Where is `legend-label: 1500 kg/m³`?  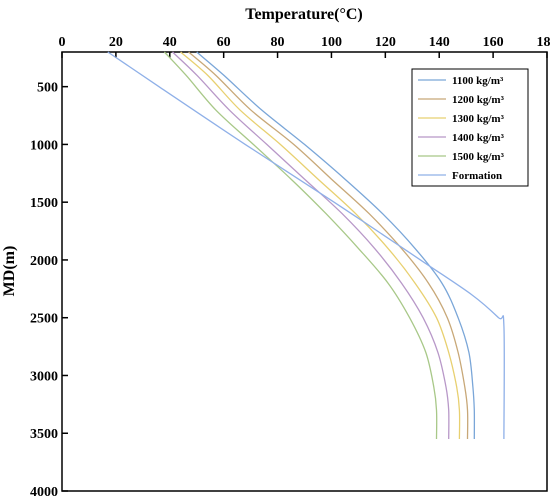
legend-label: 1500 kg/m³ is located at coordinates (478, 157).